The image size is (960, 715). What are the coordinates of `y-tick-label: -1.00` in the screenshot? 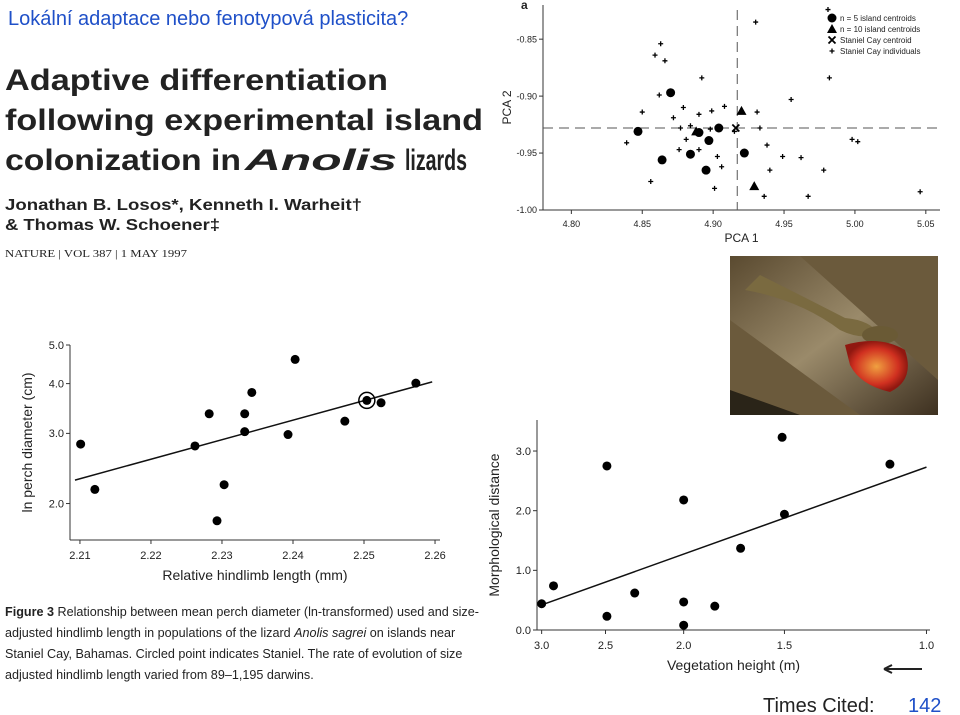 It's located at (526, 210).